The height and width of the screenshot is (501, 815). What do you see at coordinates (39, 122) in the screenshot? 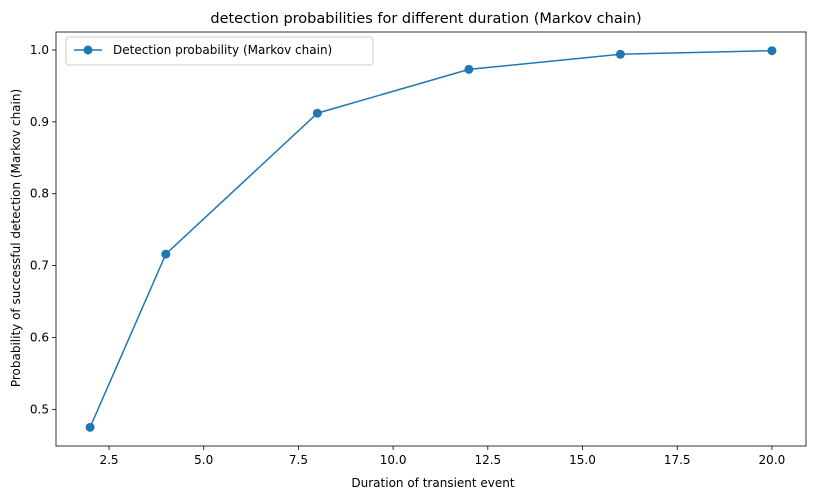
I see `y-tick-label: 0.9` at bounding box center [39, 122].